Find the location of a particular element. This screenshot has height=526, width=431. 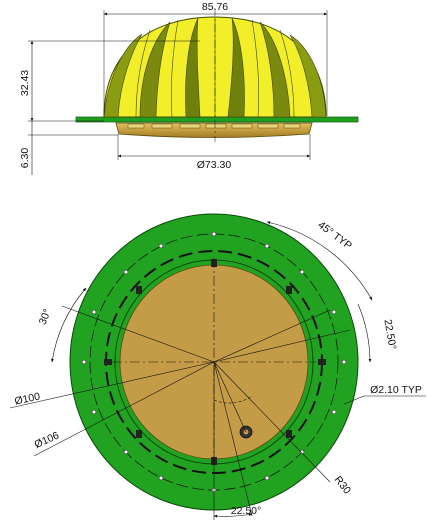

radius-30-label: R30 is located at coordinates (342, 485).